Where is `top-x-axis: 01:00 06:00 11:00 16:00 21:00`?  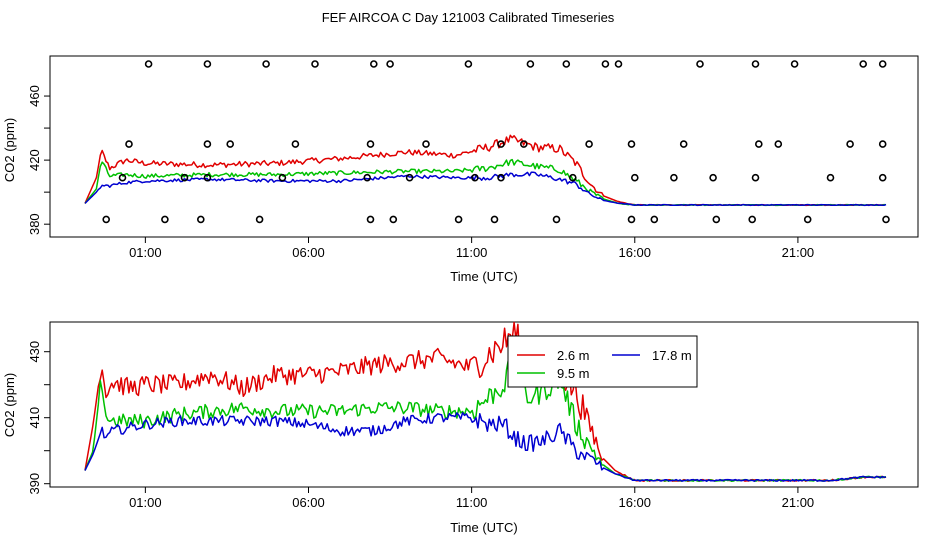
top-x-axis: 01:00 06:00 11:00 16:00 21:00 is located at coordinates (471, 248).